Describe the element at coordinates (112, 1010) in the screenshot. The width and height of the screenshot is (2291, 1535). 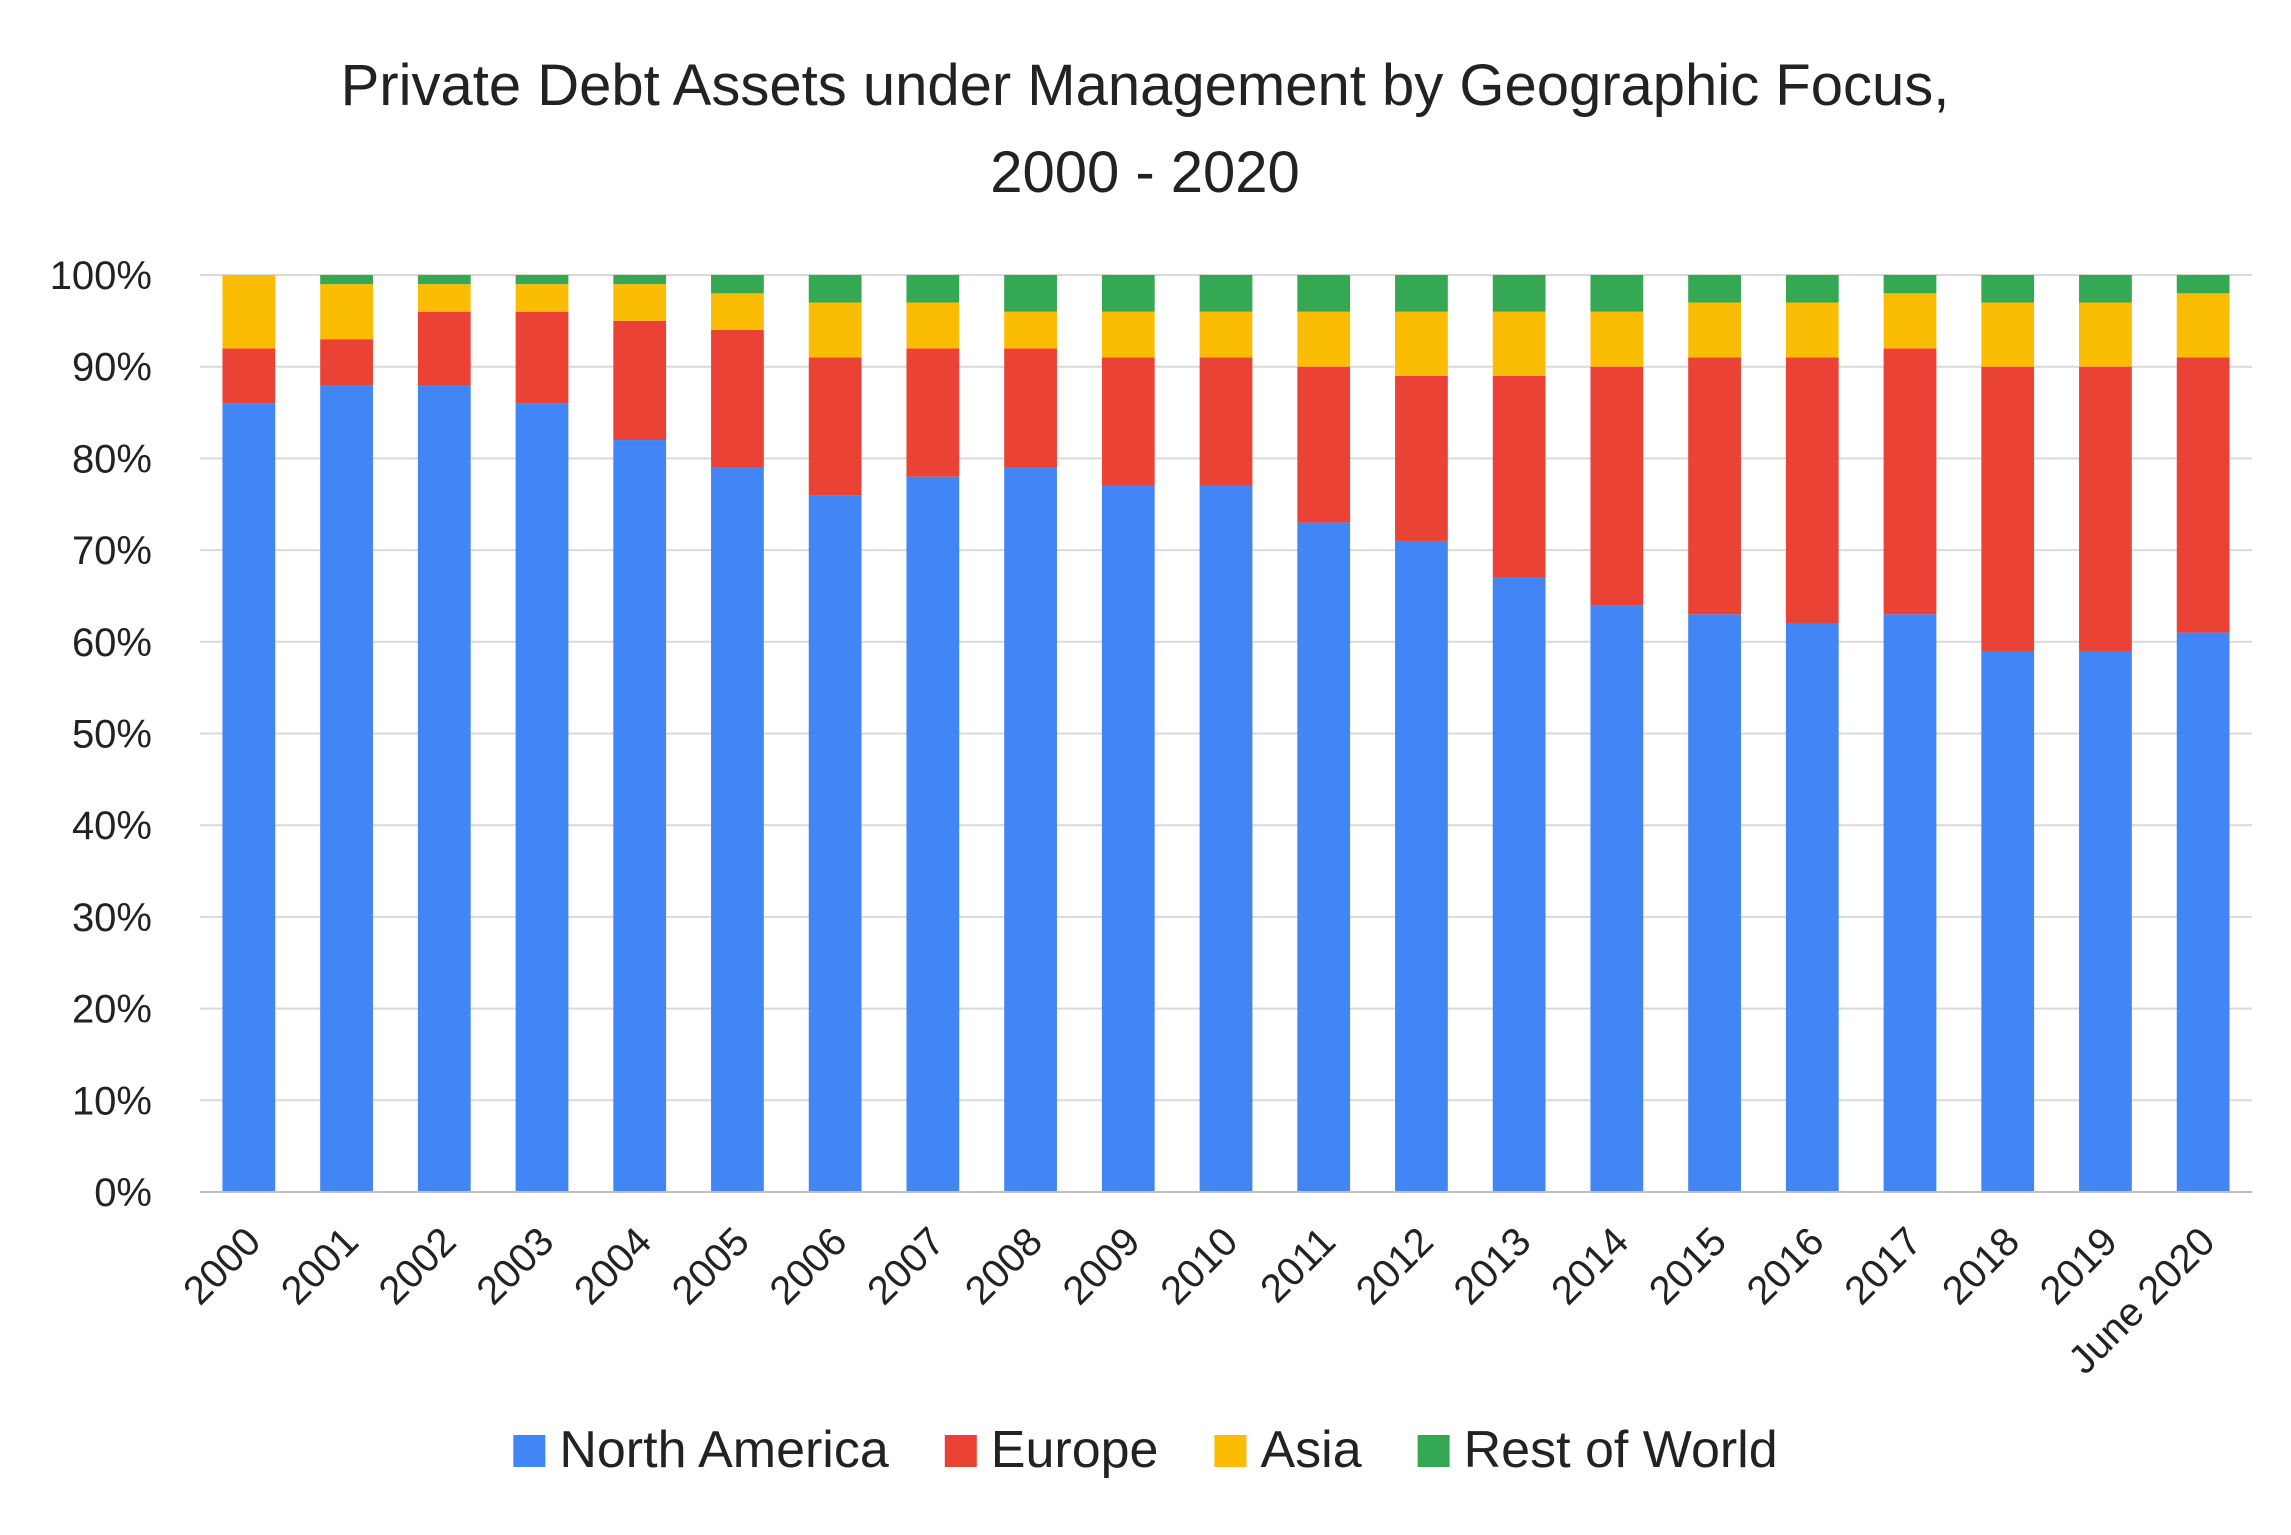
I see `y-tick-label: 20%` at that location.